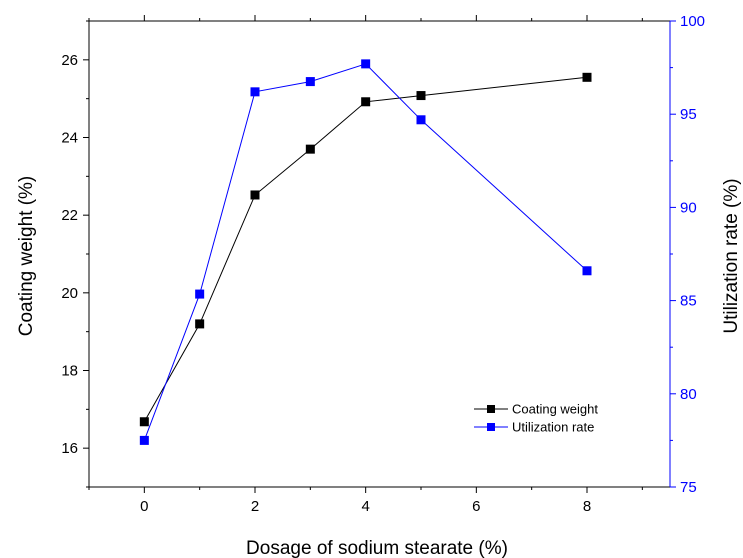  What do you see at coordinates (491, 427) in the screenshot?
I see `legend-utilization-rate-marker` at bounding box center [491, 427].